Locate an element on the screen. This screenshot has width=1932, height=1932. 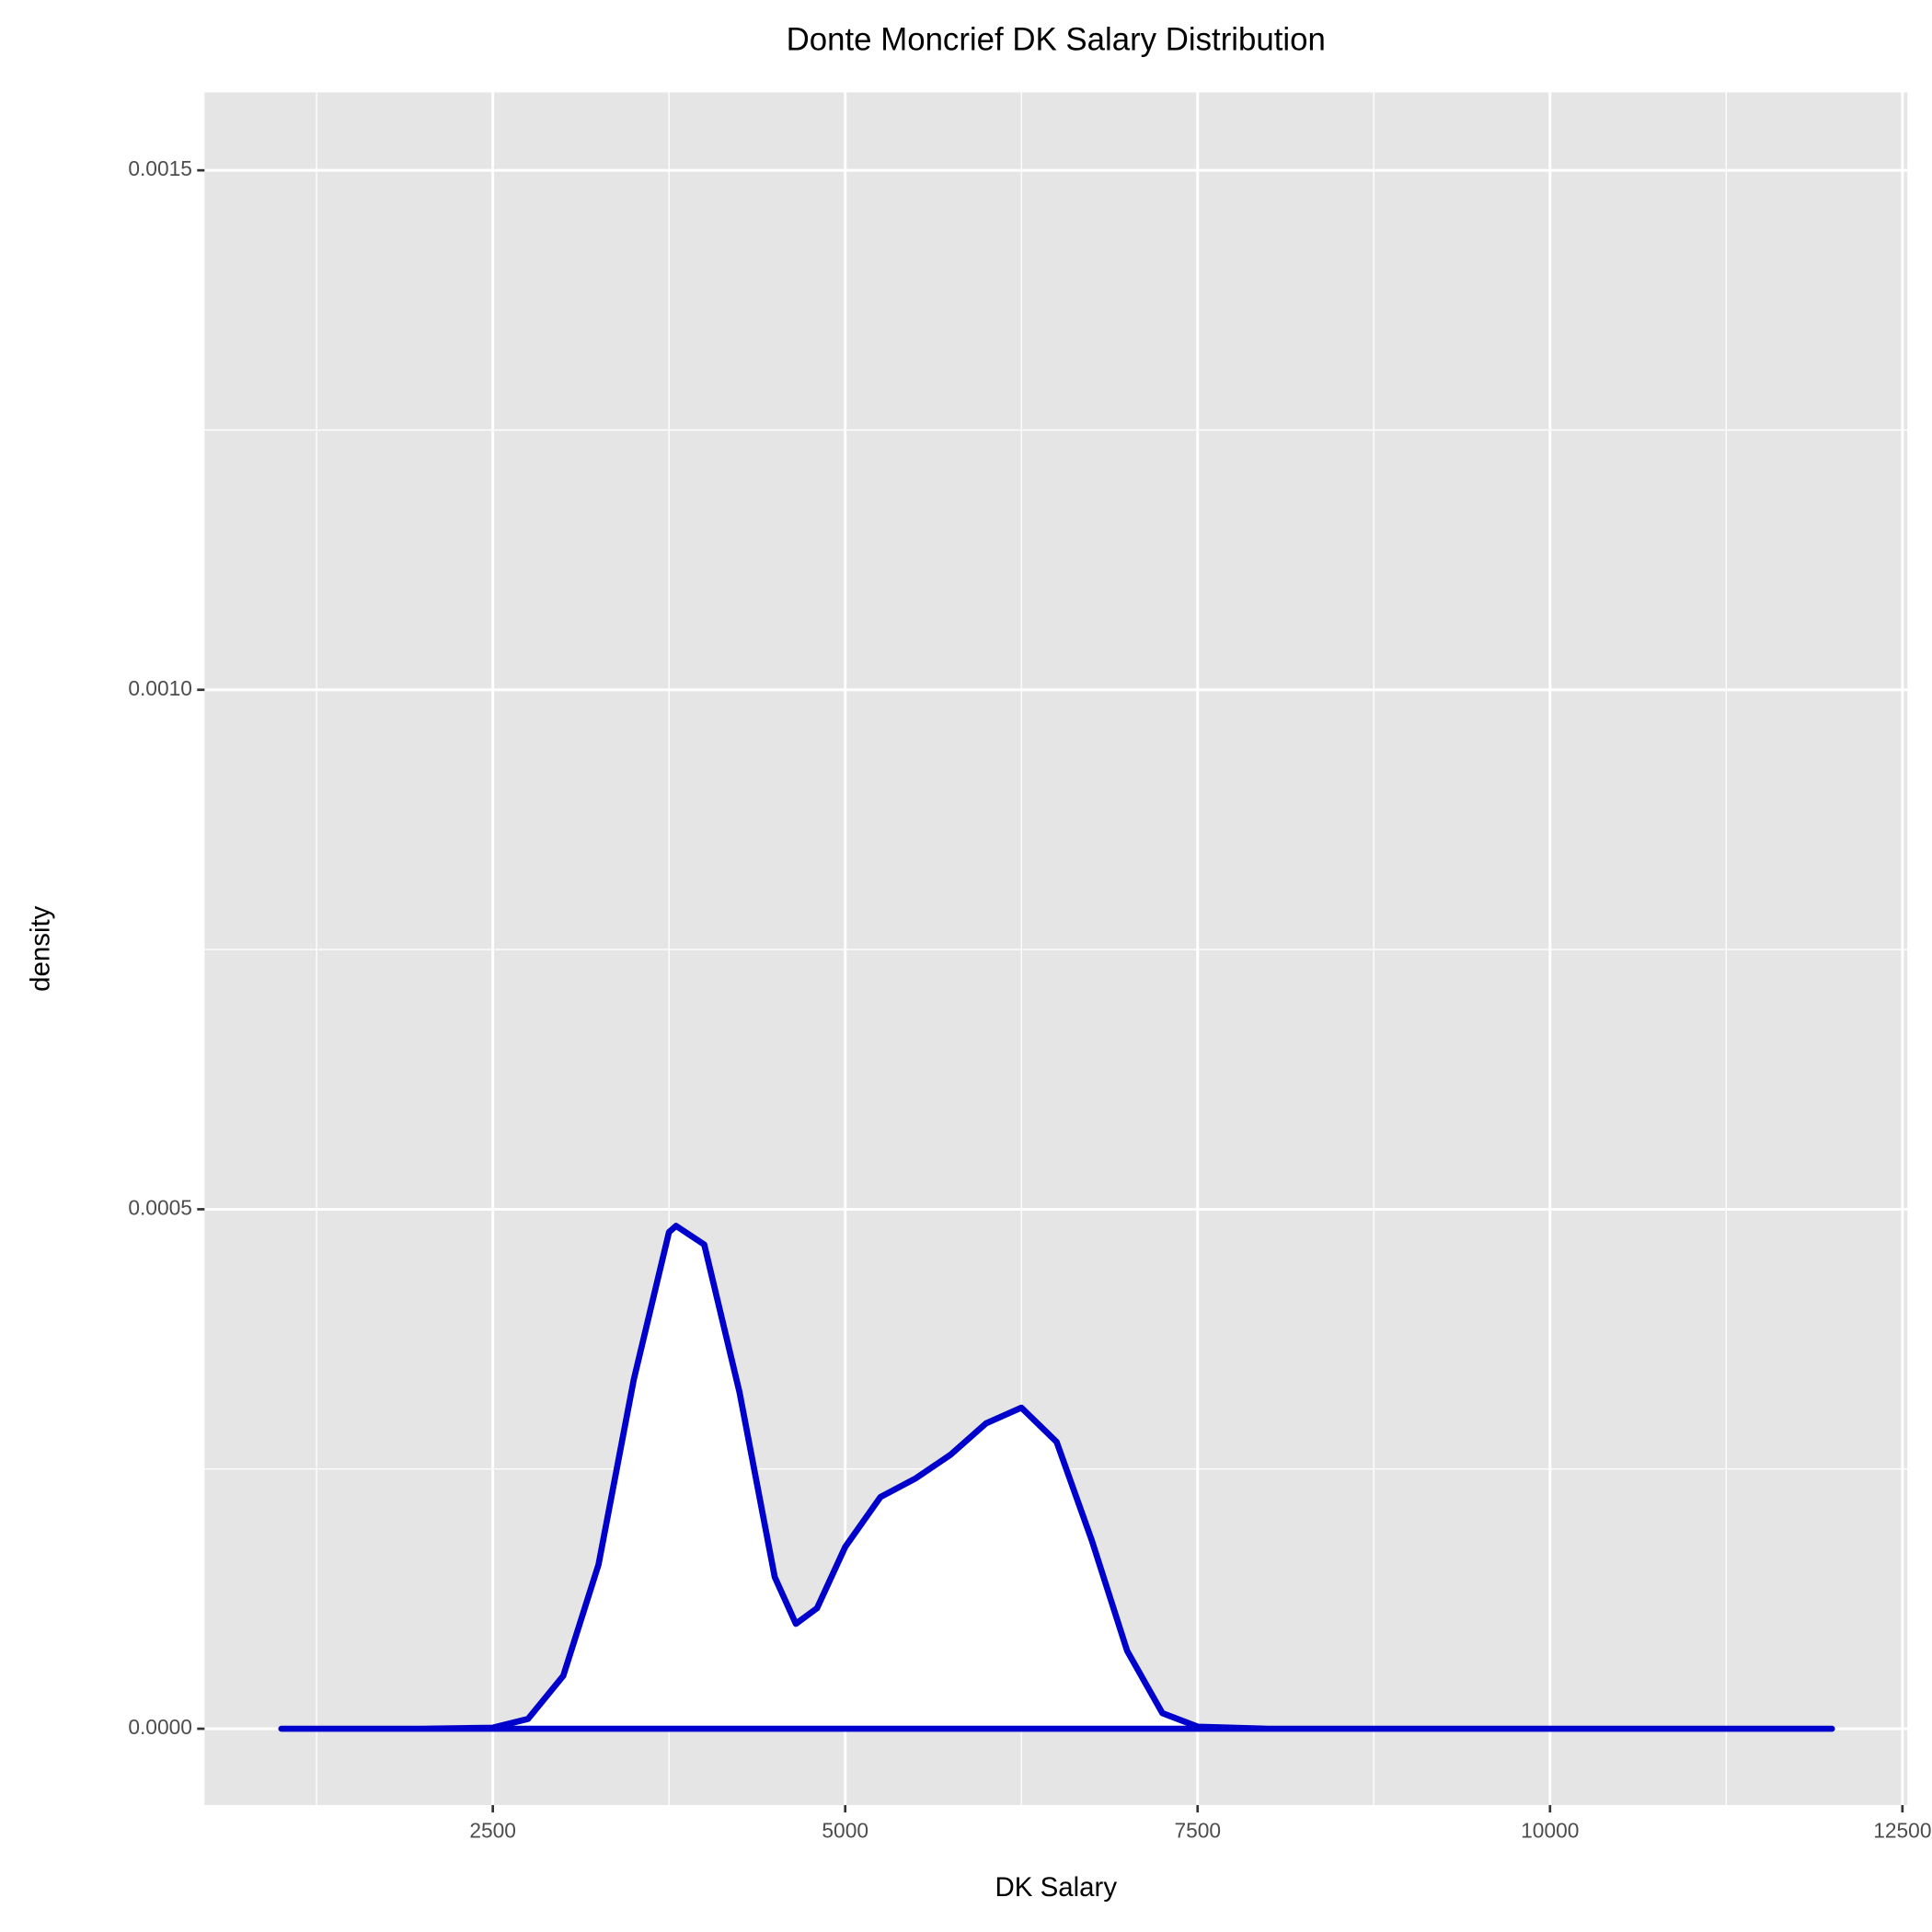
x-tick-label: 12500 is located at coordinates (1902, 1831).